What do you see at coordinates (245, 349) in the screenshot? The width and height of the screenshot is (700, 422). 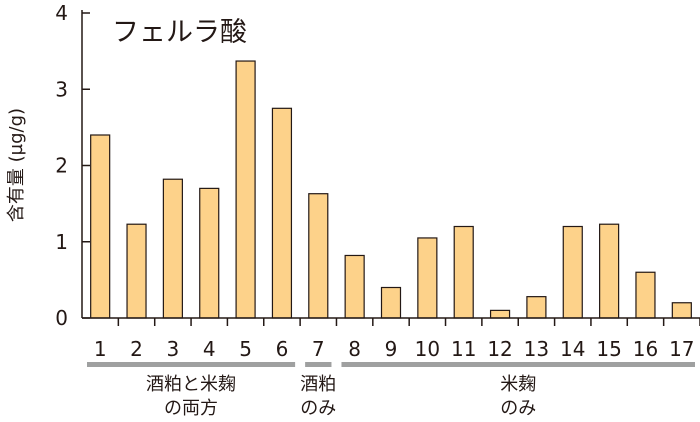 I see `x-tick-label: 5` at bounding box center [245, 349].